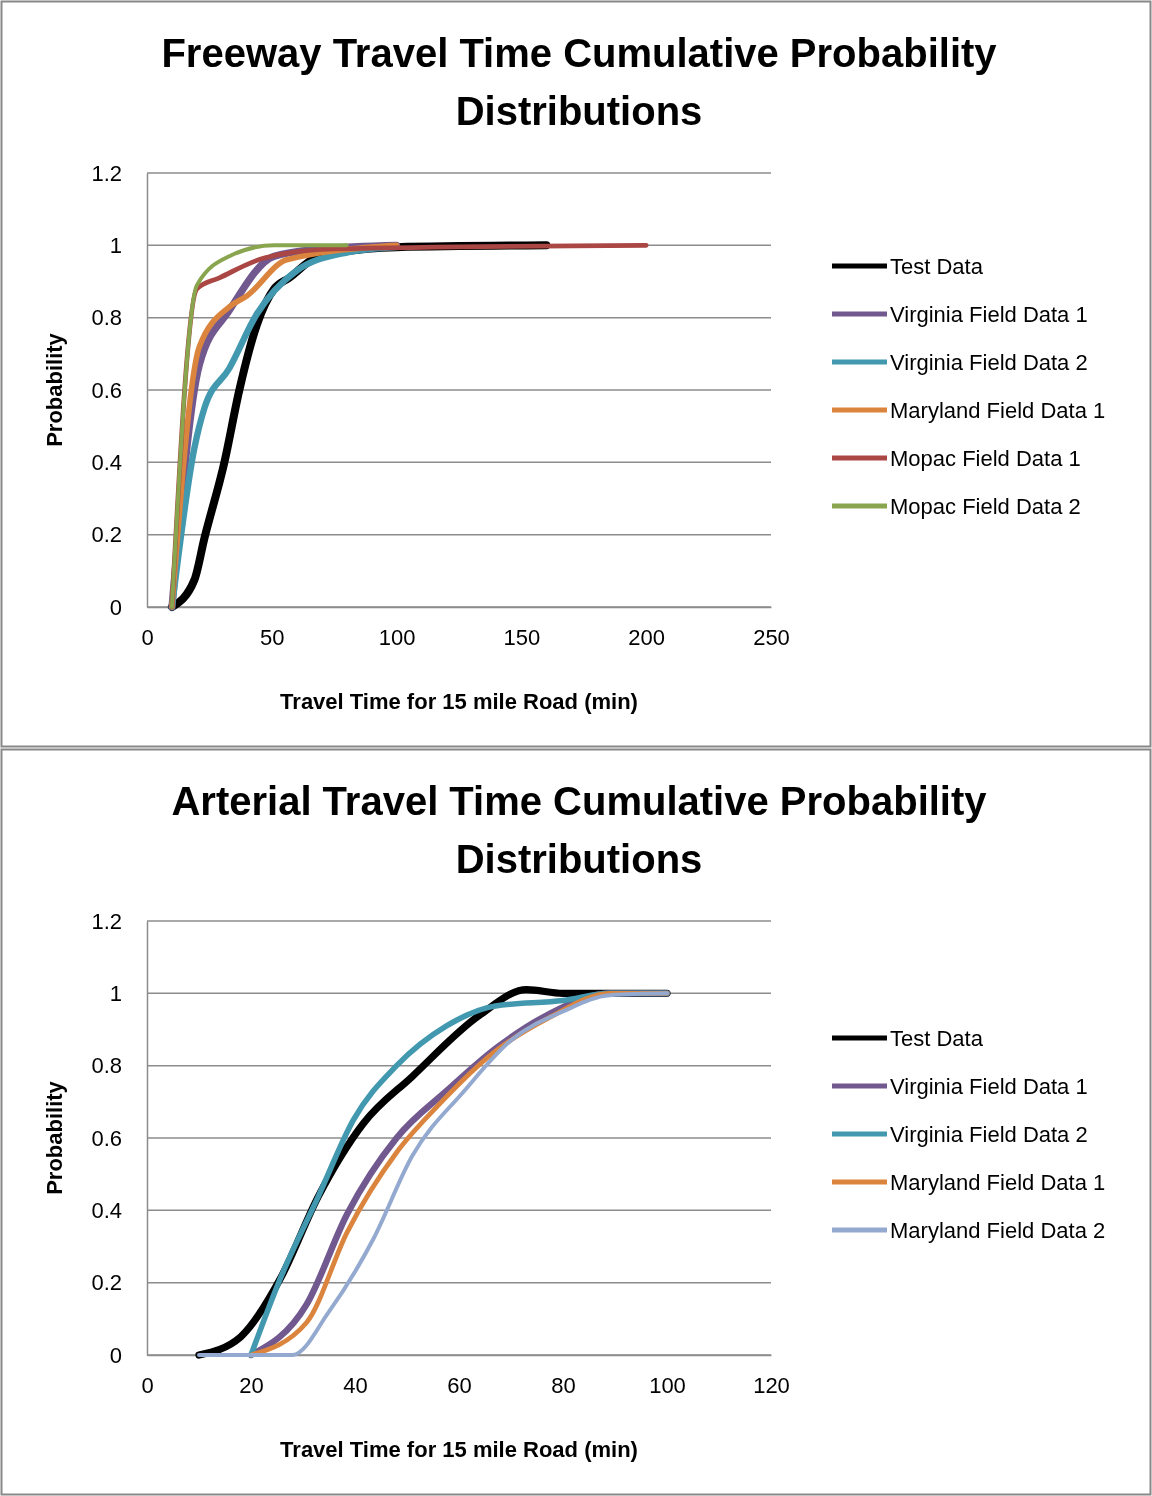  What do you see at coordinates (985, 458) in the screenshot?
I see `legend-label: Mopac Field Data 1` at bounding box center [985, 458].